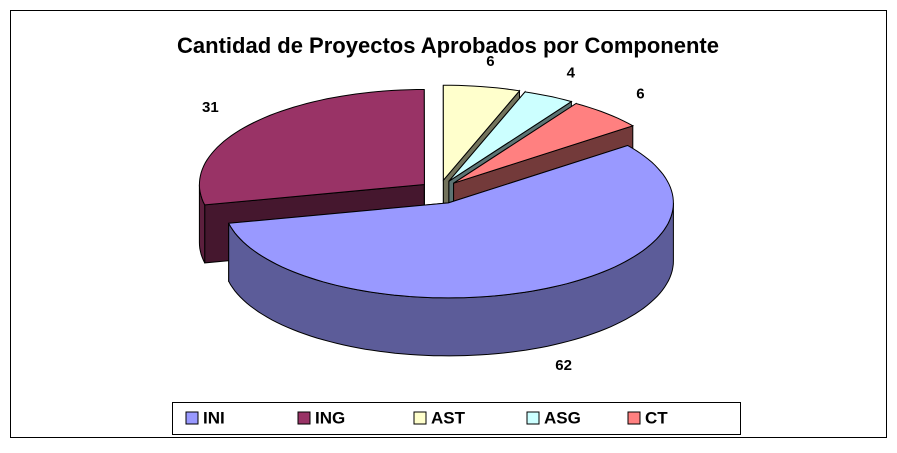 Image resolution: width=897 pixels, height=453 pixels. What do you see at coordinates (448, 417) in the screenshot?
I see `legend-label: AST` at bounding box center [448, 417].